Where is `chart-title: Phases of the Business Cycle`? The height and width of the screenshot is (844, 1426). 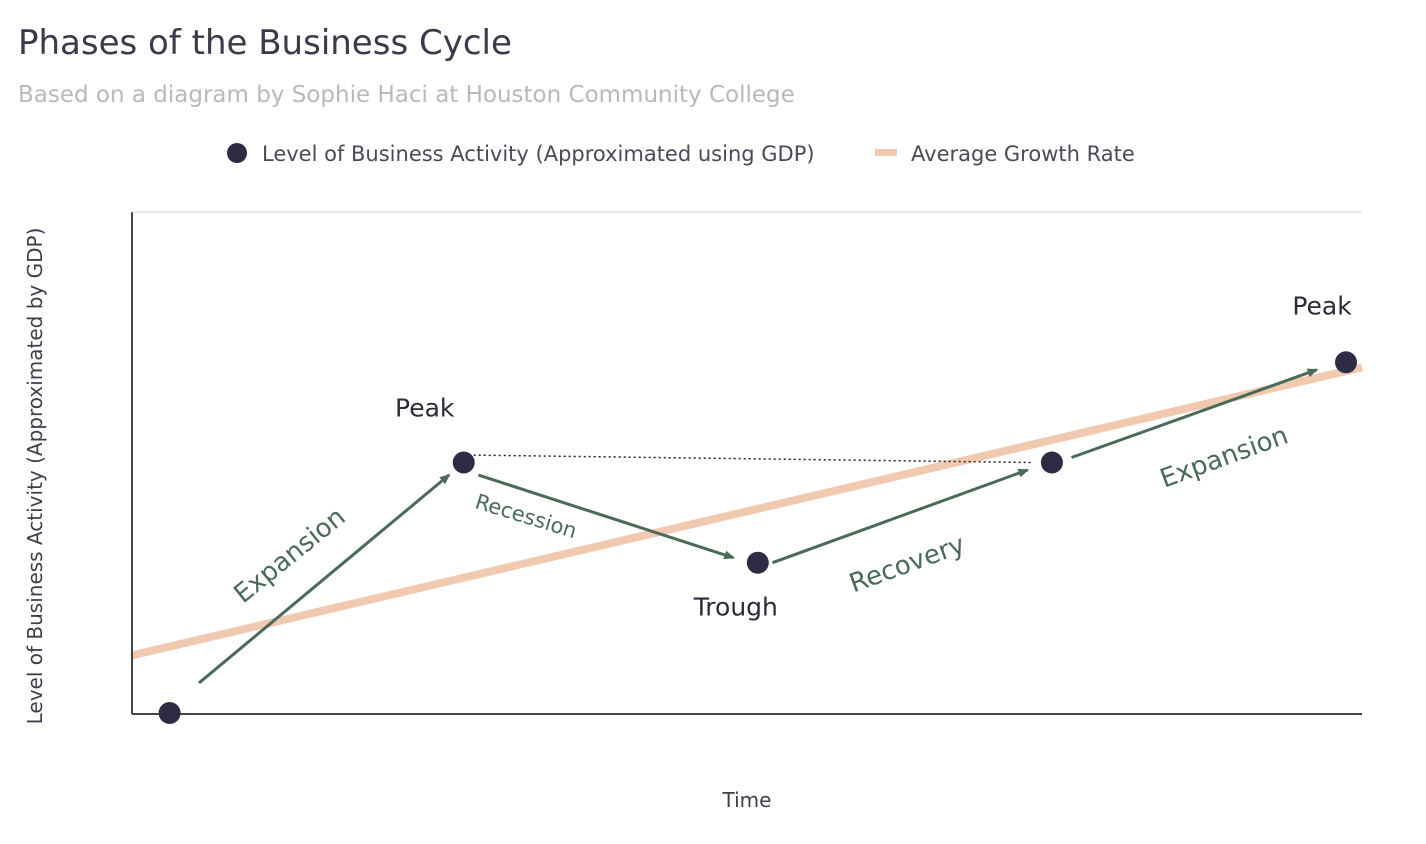 chart-title: Phases of the Business Cycle is located at coordinates (265, 43).